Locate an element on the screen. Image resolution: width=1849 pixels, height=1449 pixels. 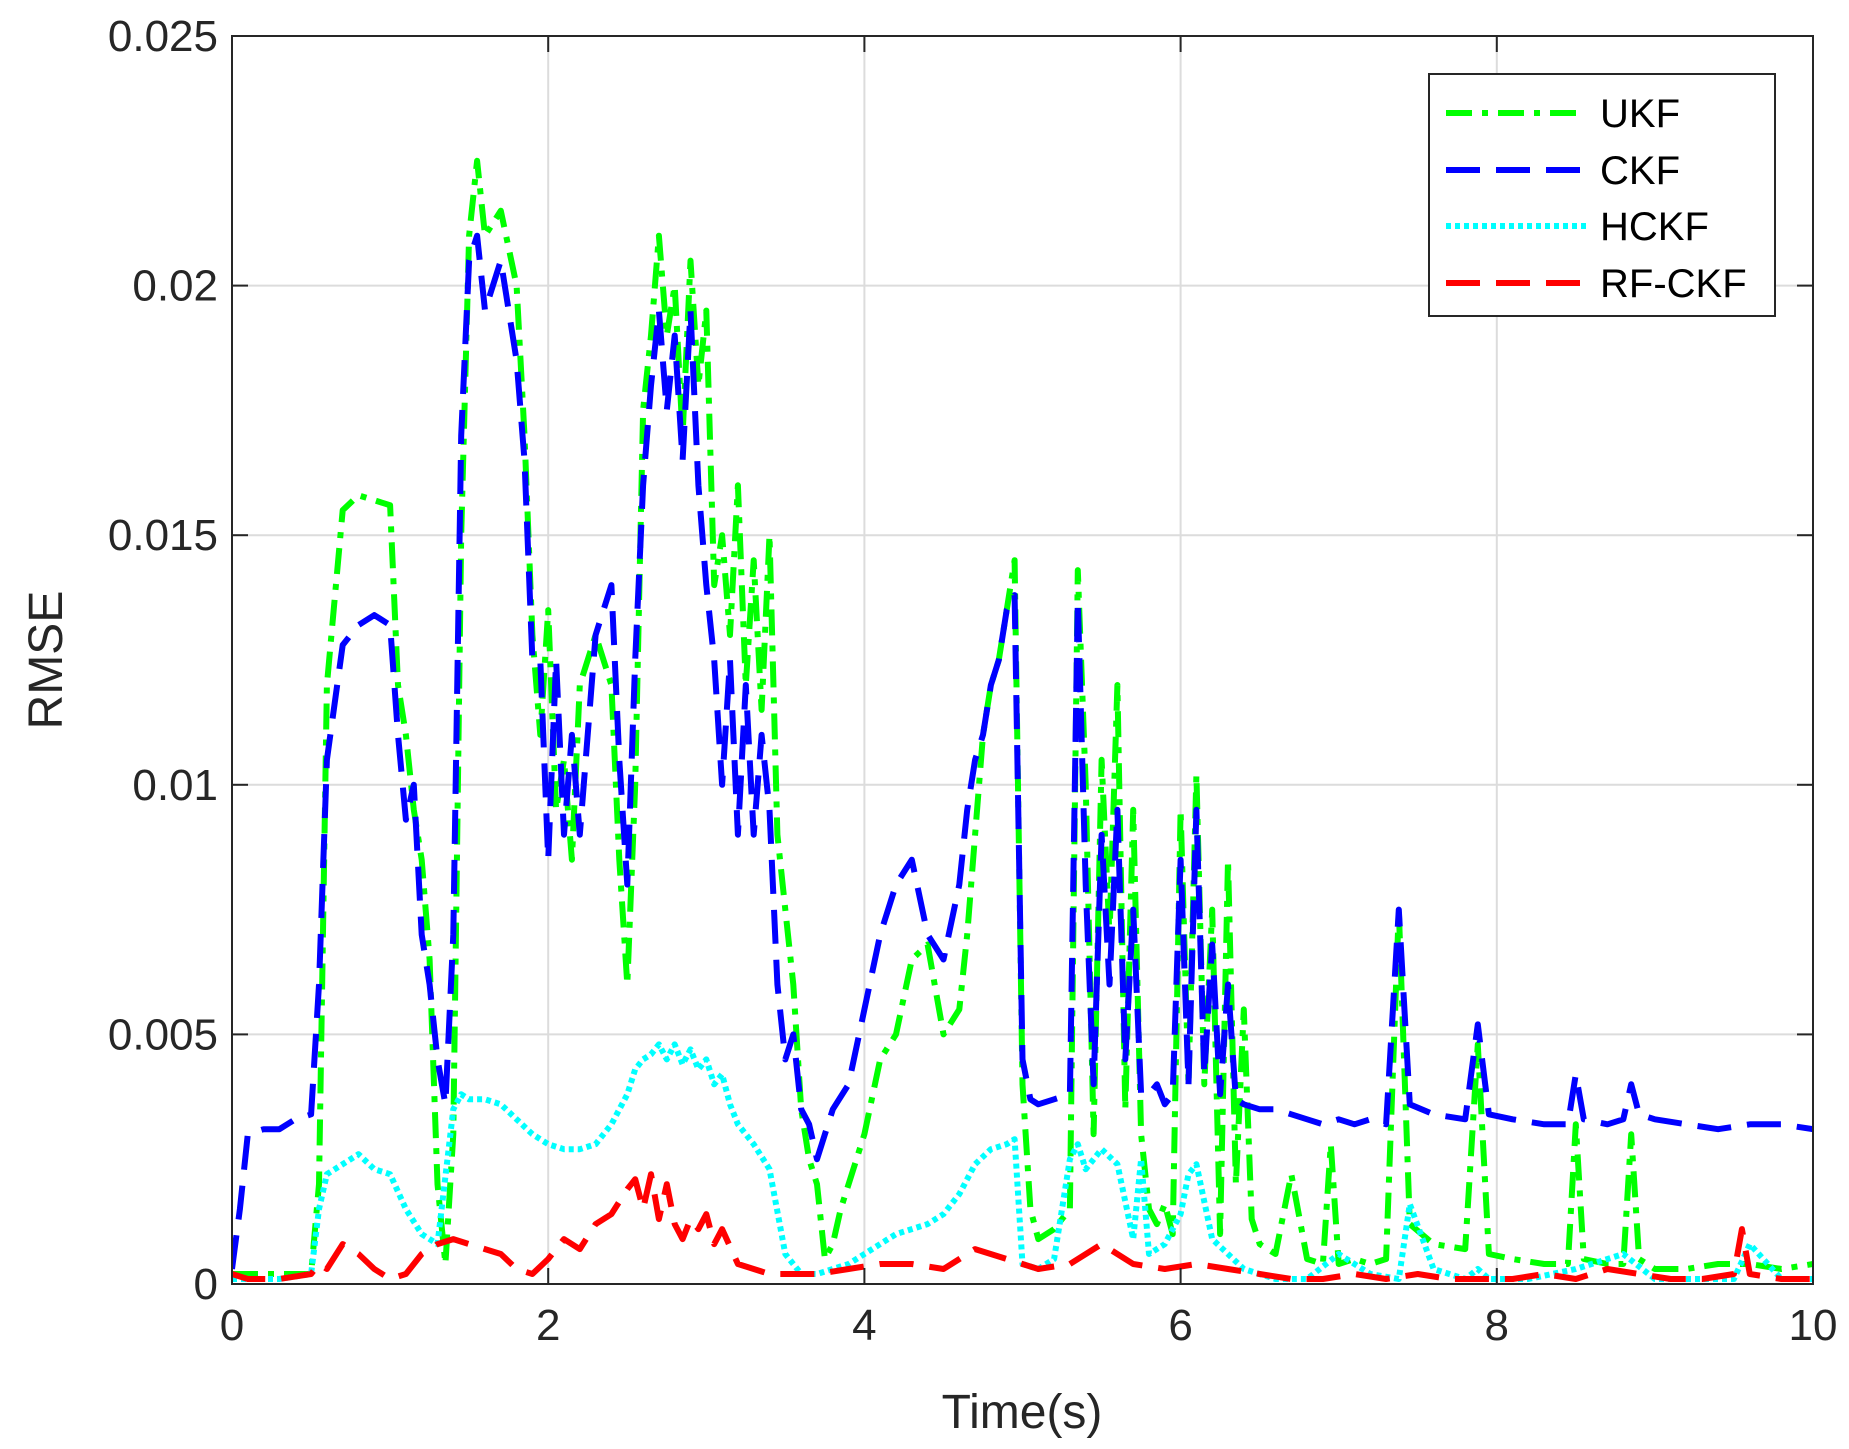
x-tick-label-4: 4 is located at coordinates (864, 1325).